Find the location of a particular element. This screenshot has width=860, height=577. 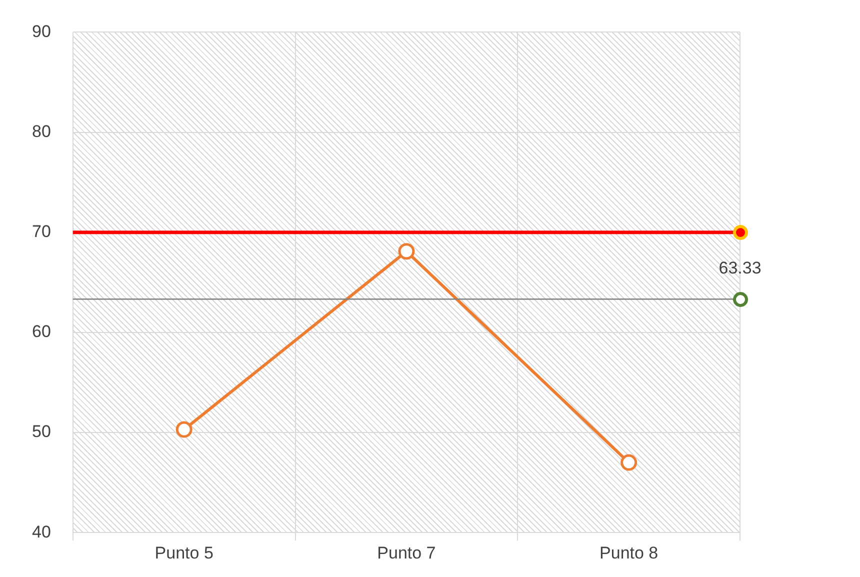

x-tick-label: Punto 7 is located at coordinates (406, 552).